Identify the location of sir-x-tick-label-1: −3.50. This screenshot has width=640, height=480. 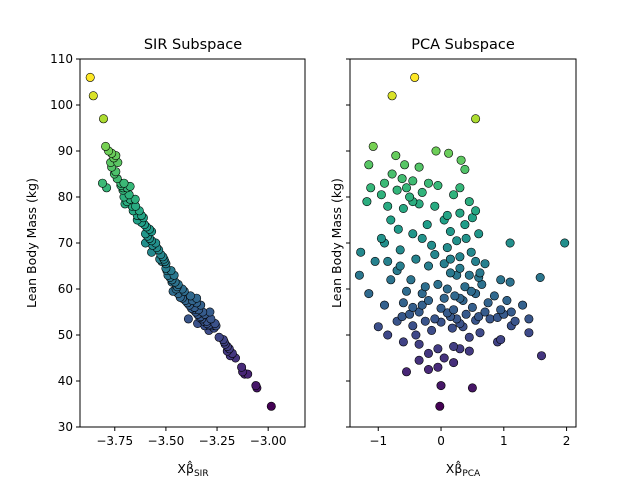
(166, 441).